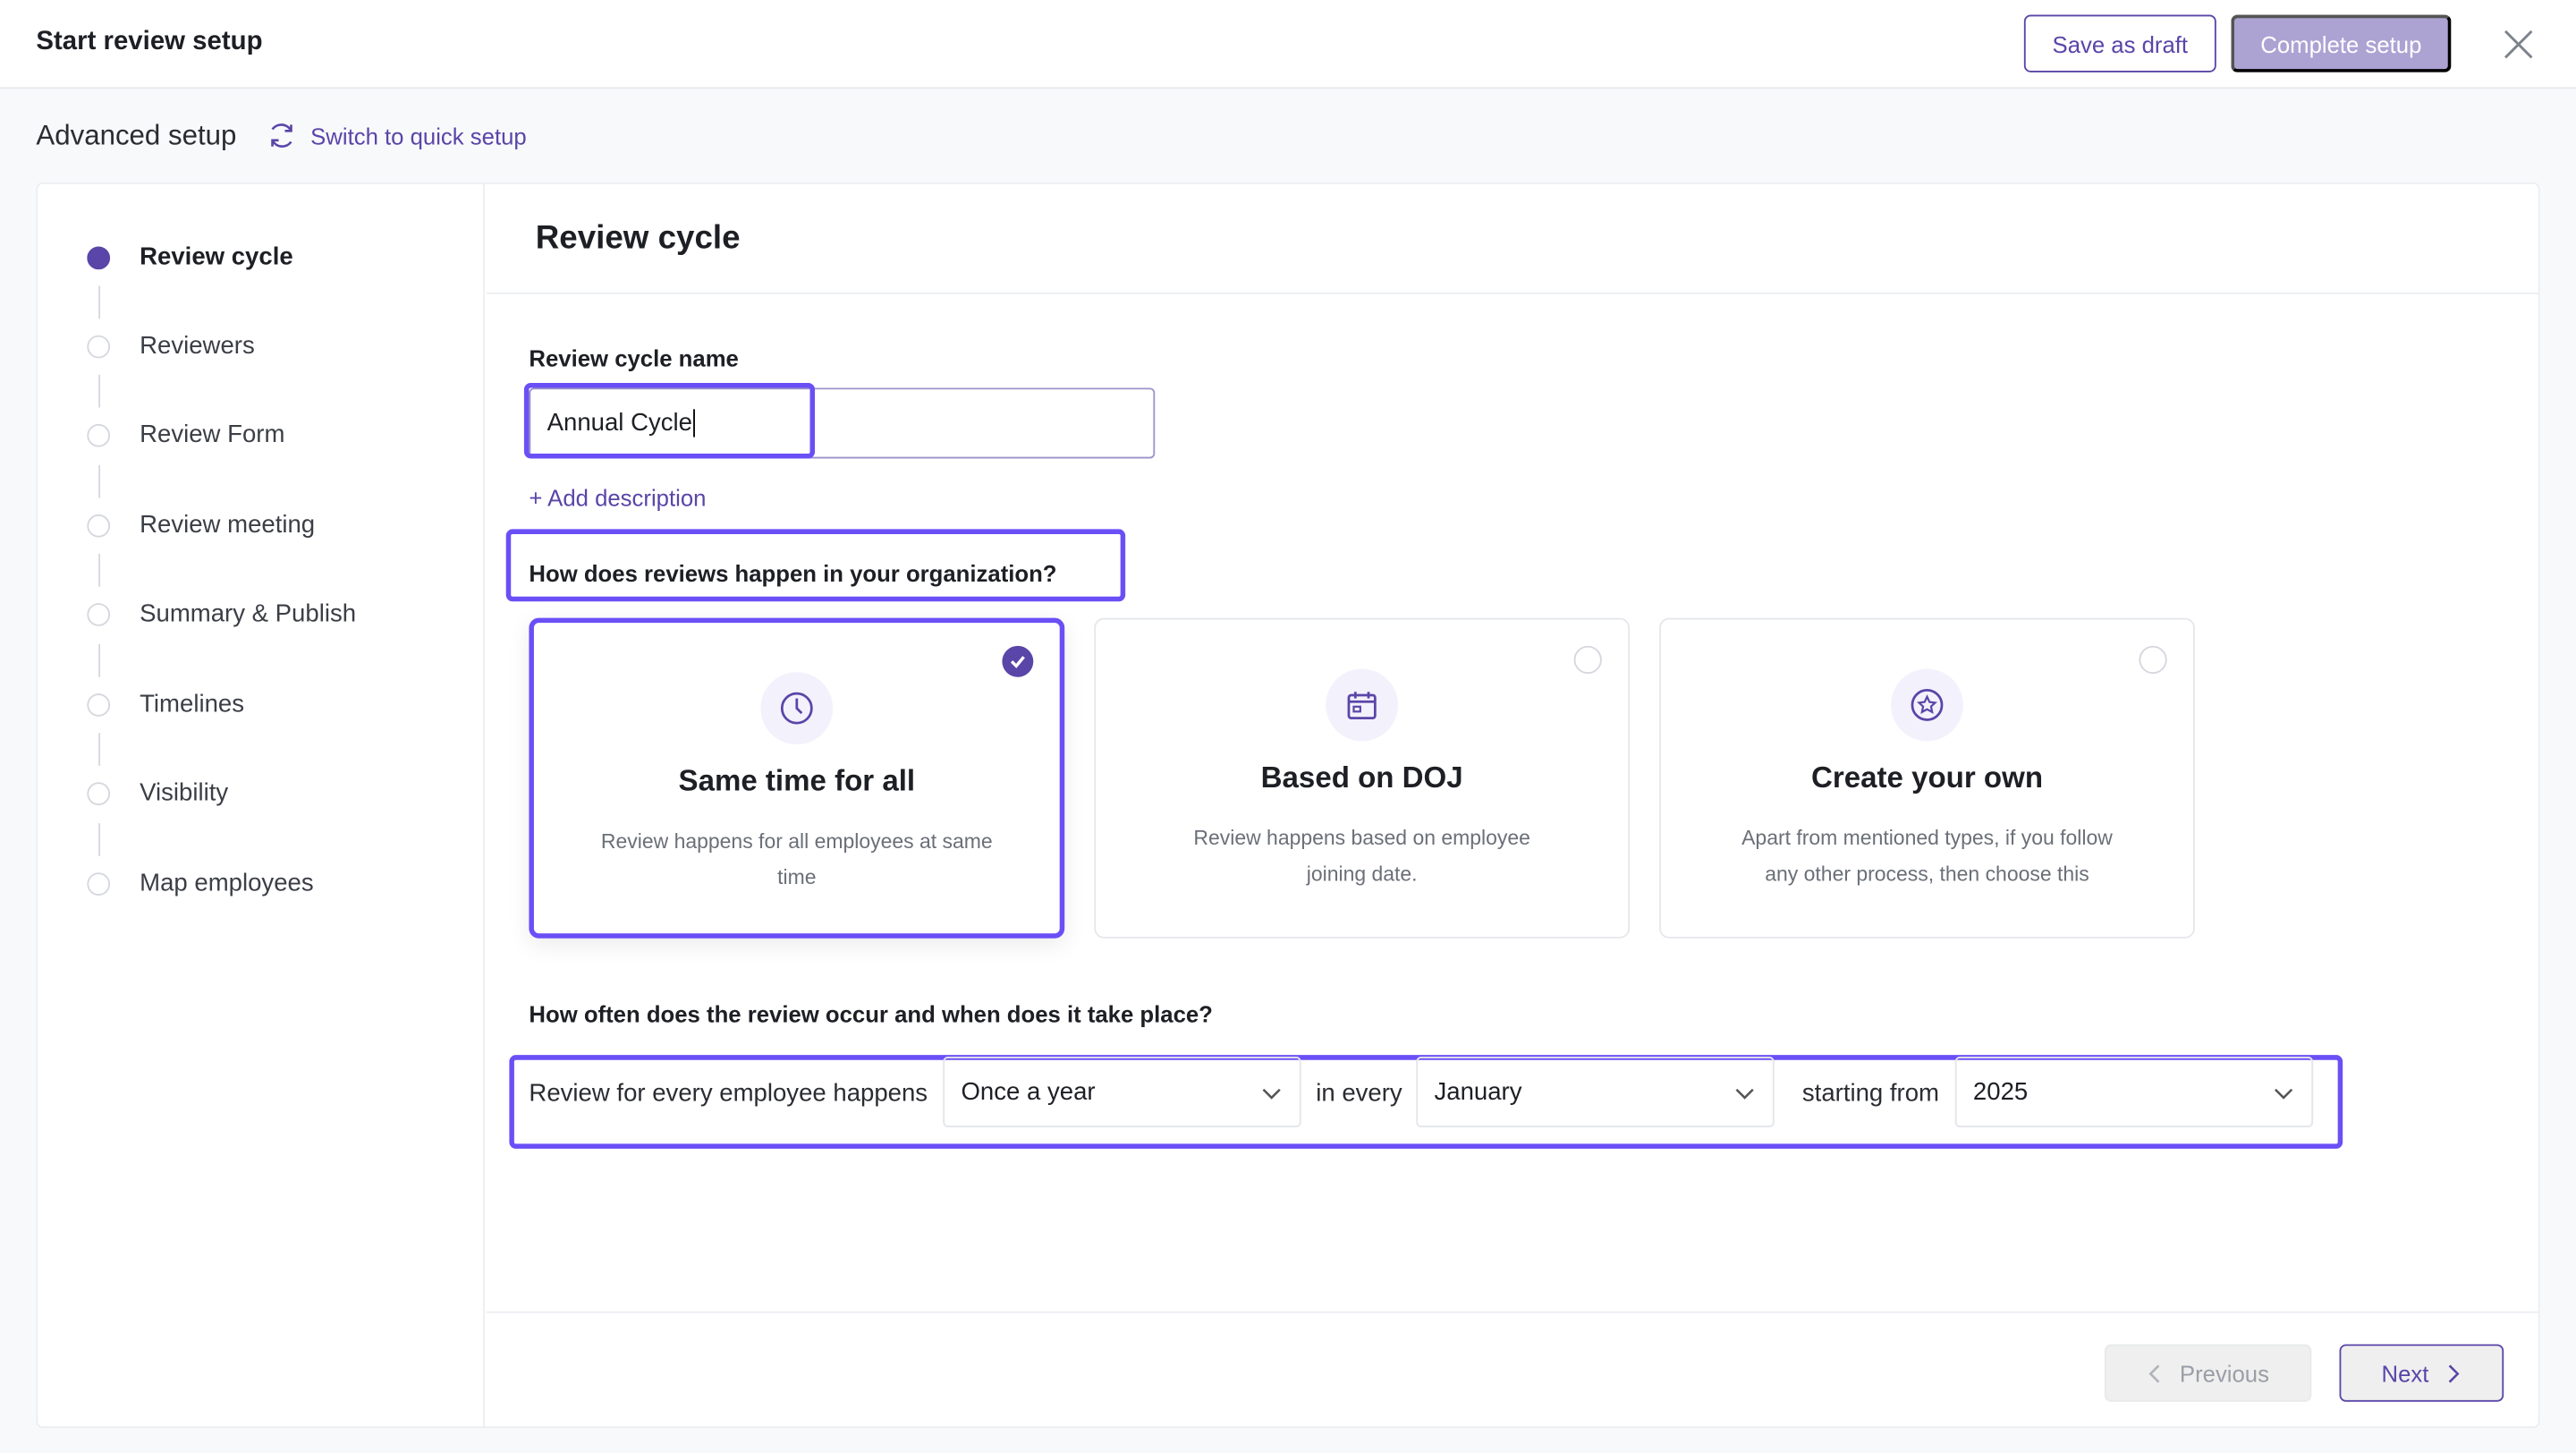 This screenshot has height=1453, width=2576. Describe the element at coordinates (197, 346) in the screenshot. I see `step-label: Reviewers` at that location.